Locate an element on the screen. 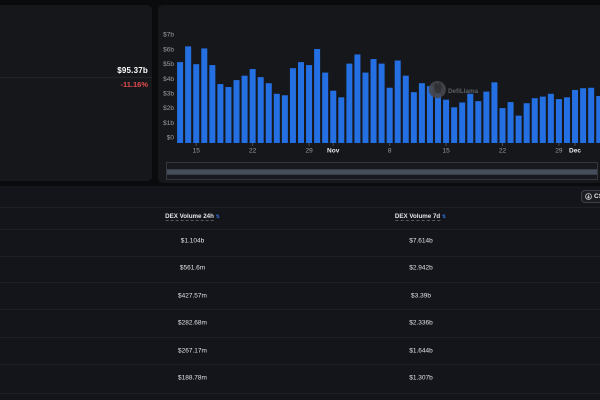 The image size is (600, 400). svg-text: $0 is located at coordinates (171, 138).